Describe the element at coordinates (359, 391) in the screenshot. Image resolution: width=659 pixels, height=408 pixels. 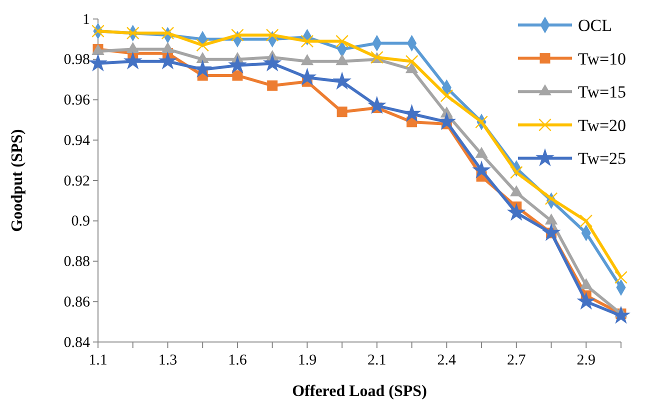
I see `x-axis-title: Offered Load (SPS)` at that location.